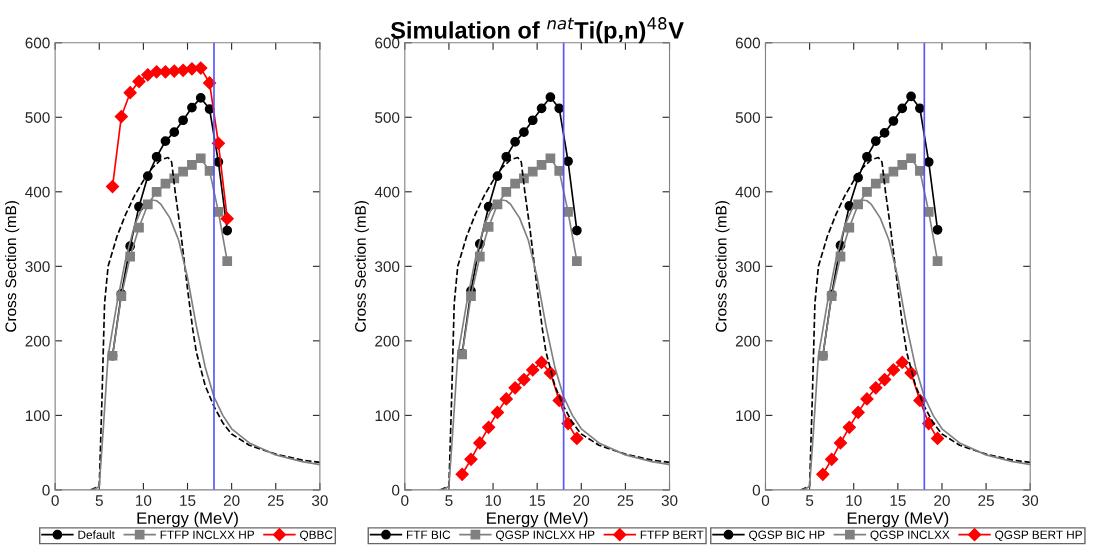 The width and height of the screenshot is (1103, 548). Describe the element at coordinates (545, 536) in the screenshot. I see `legend-label: QGSP INCLXX HP` at that location.